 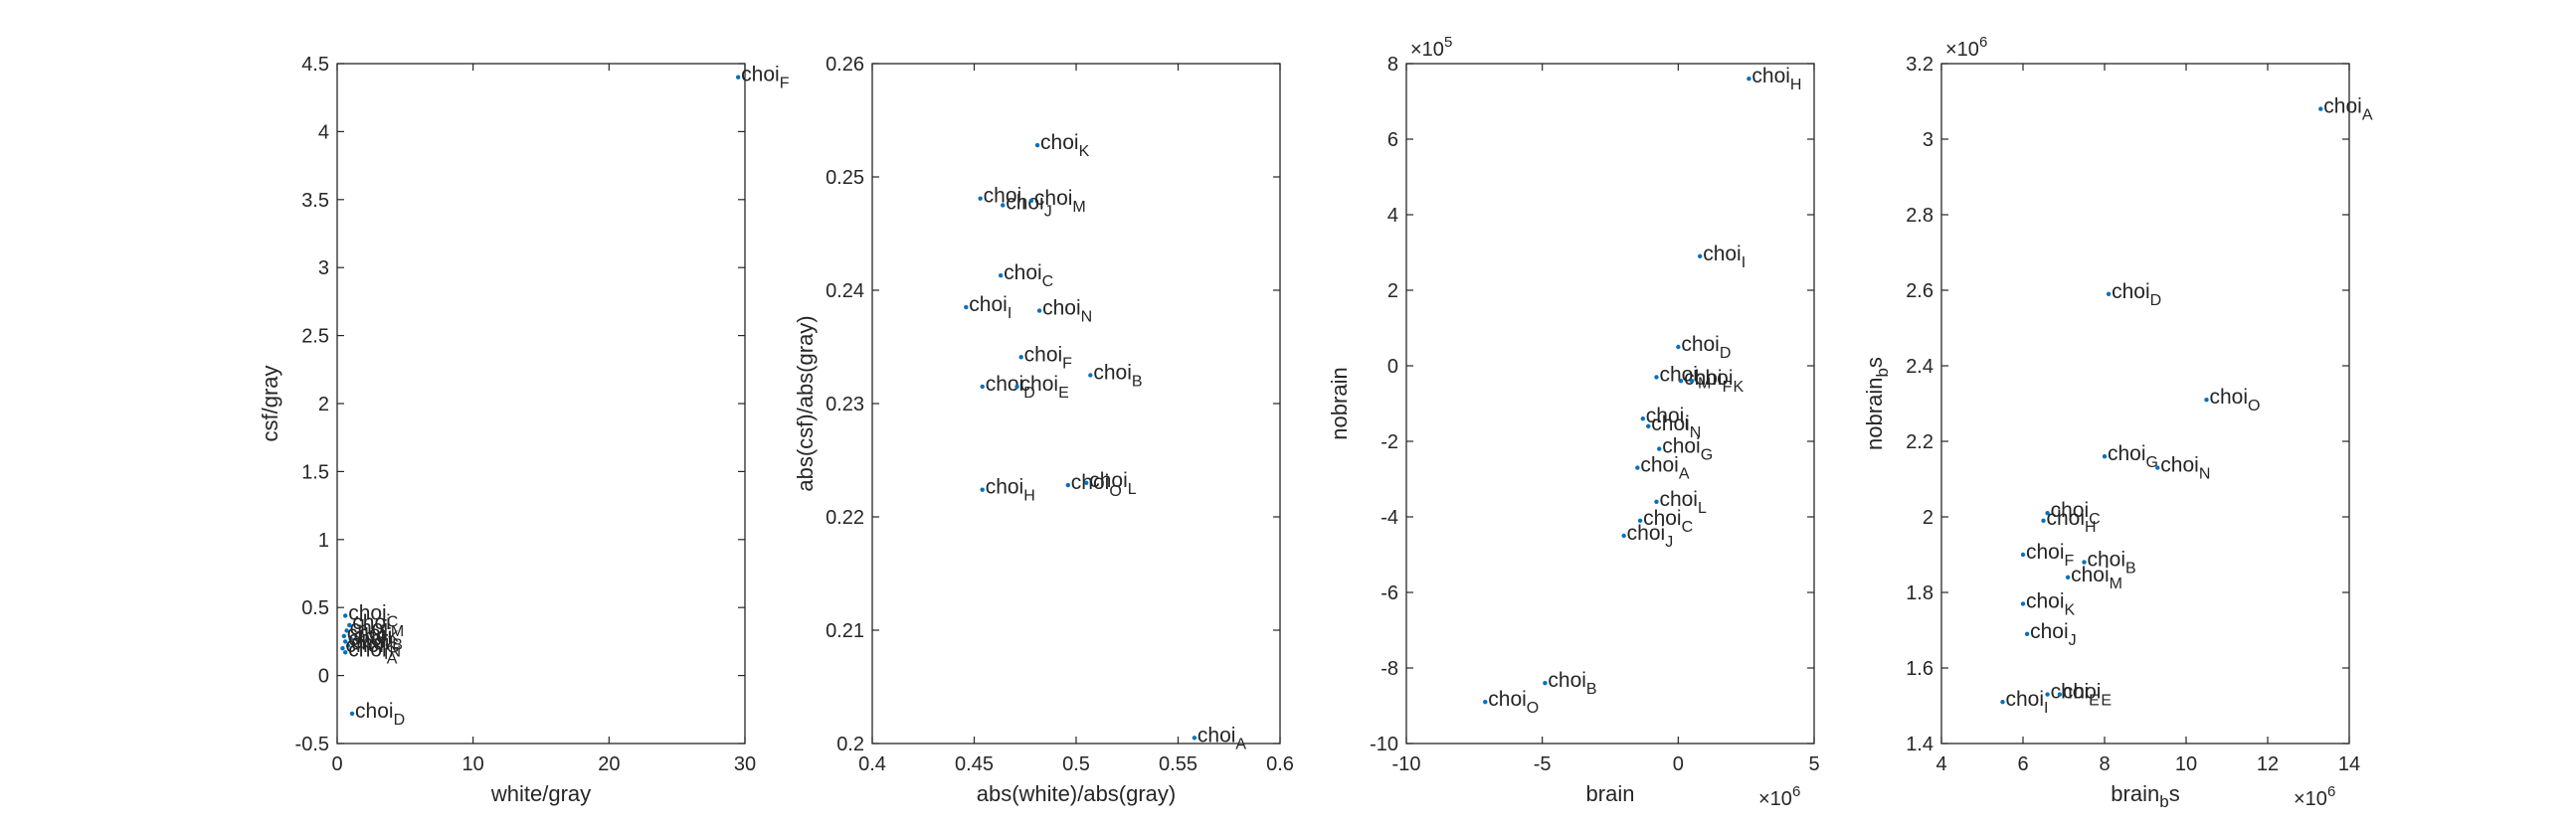 What do you see at coordinates (315, 65) in the screenshot?
I see `y-tick-label: 4.5` at bounding box center [315, 65].